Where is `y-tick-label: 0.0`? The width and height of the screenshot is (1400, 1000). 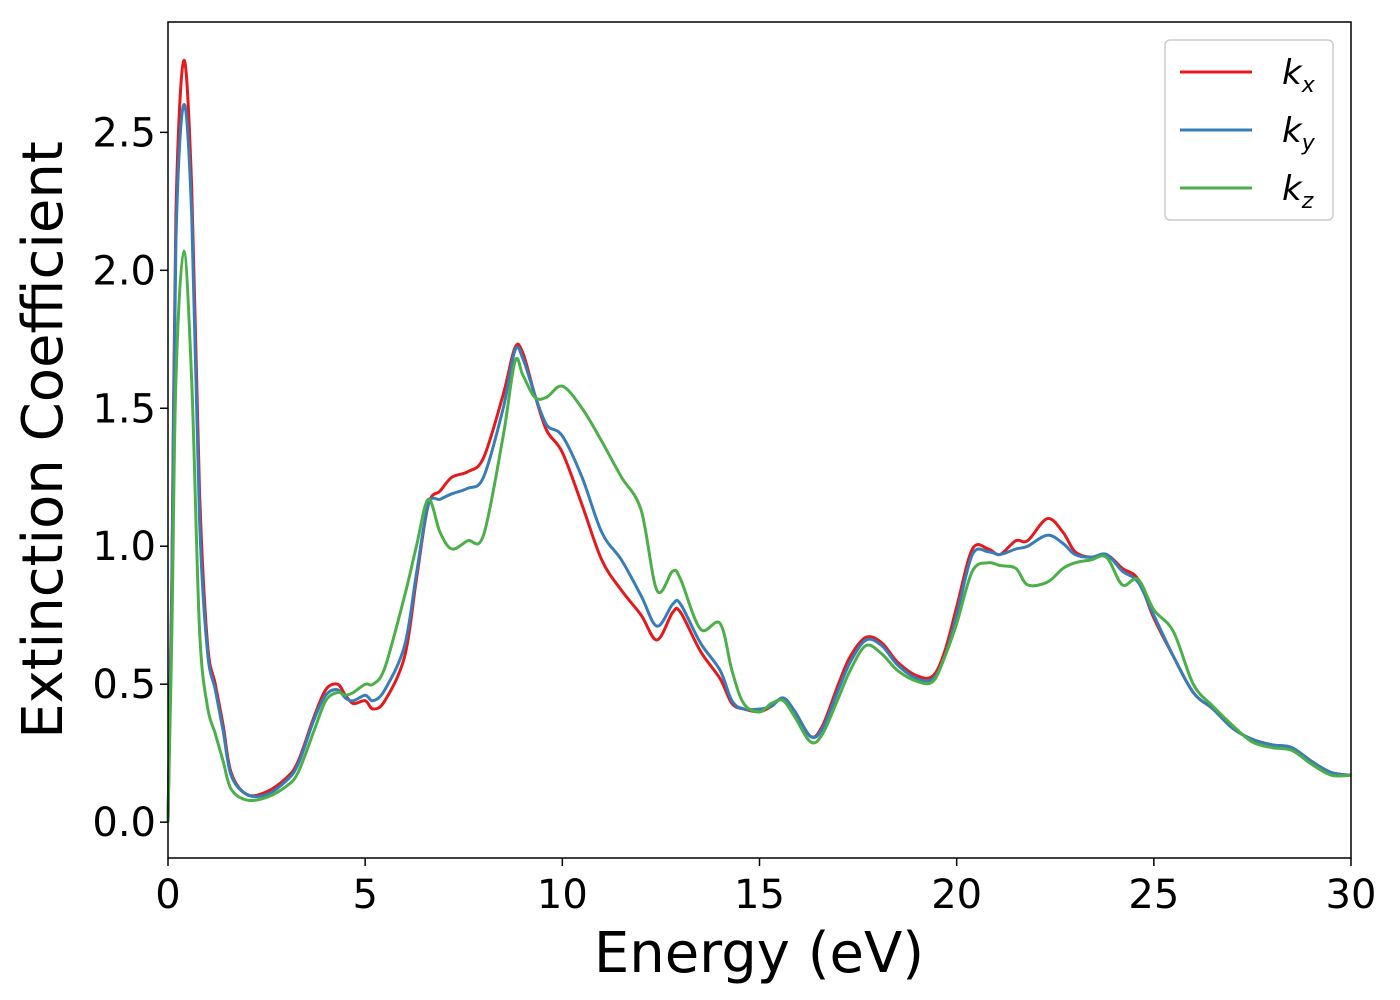
y-tick-label: 0.0 is located at coordinates (124, 823).